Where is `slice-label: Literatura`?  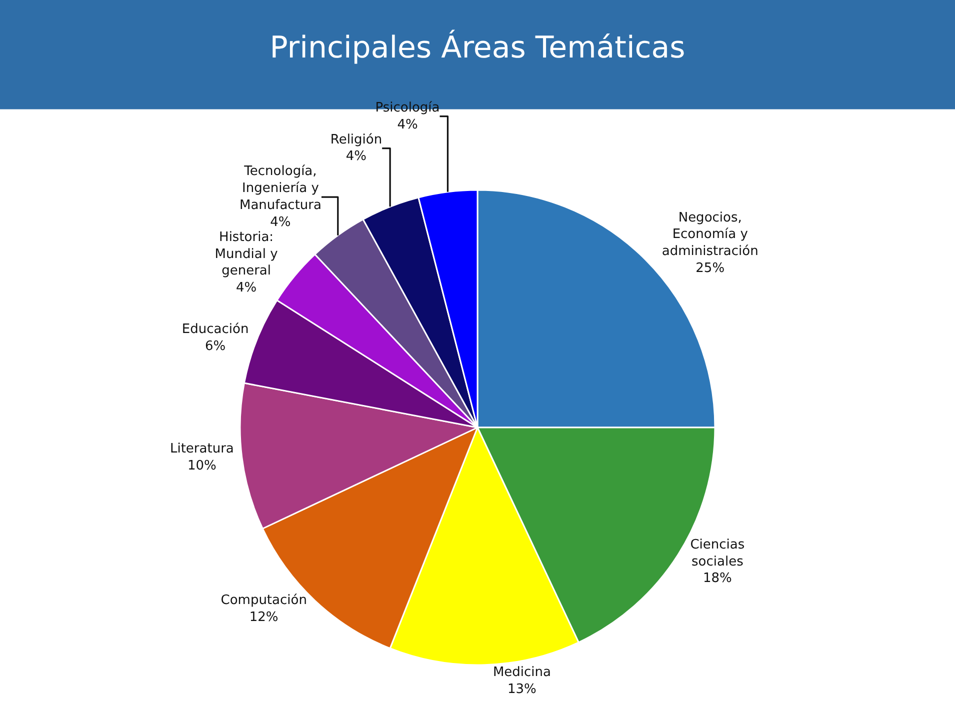
slice-label: Literatura is located at coordinates (202, 449).